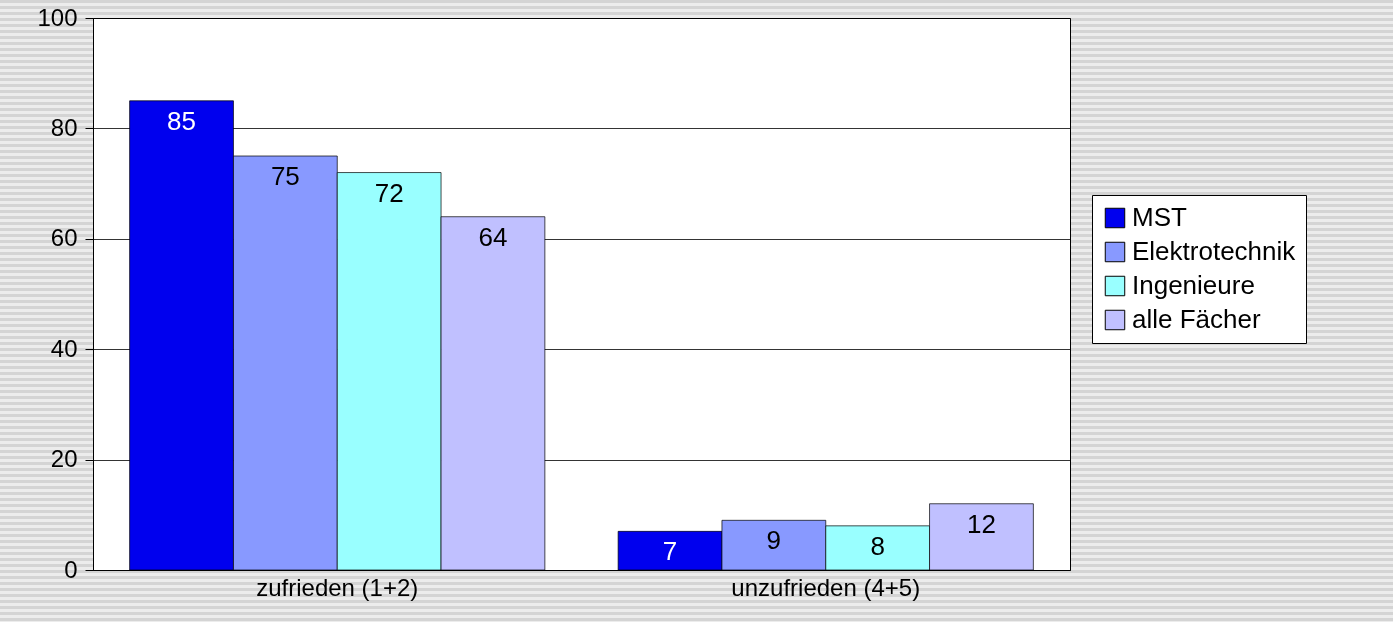  What do you see at coordinates (389, 192) in the screenshot?
I see `data-label: 72` at bounding box center [389, 192].